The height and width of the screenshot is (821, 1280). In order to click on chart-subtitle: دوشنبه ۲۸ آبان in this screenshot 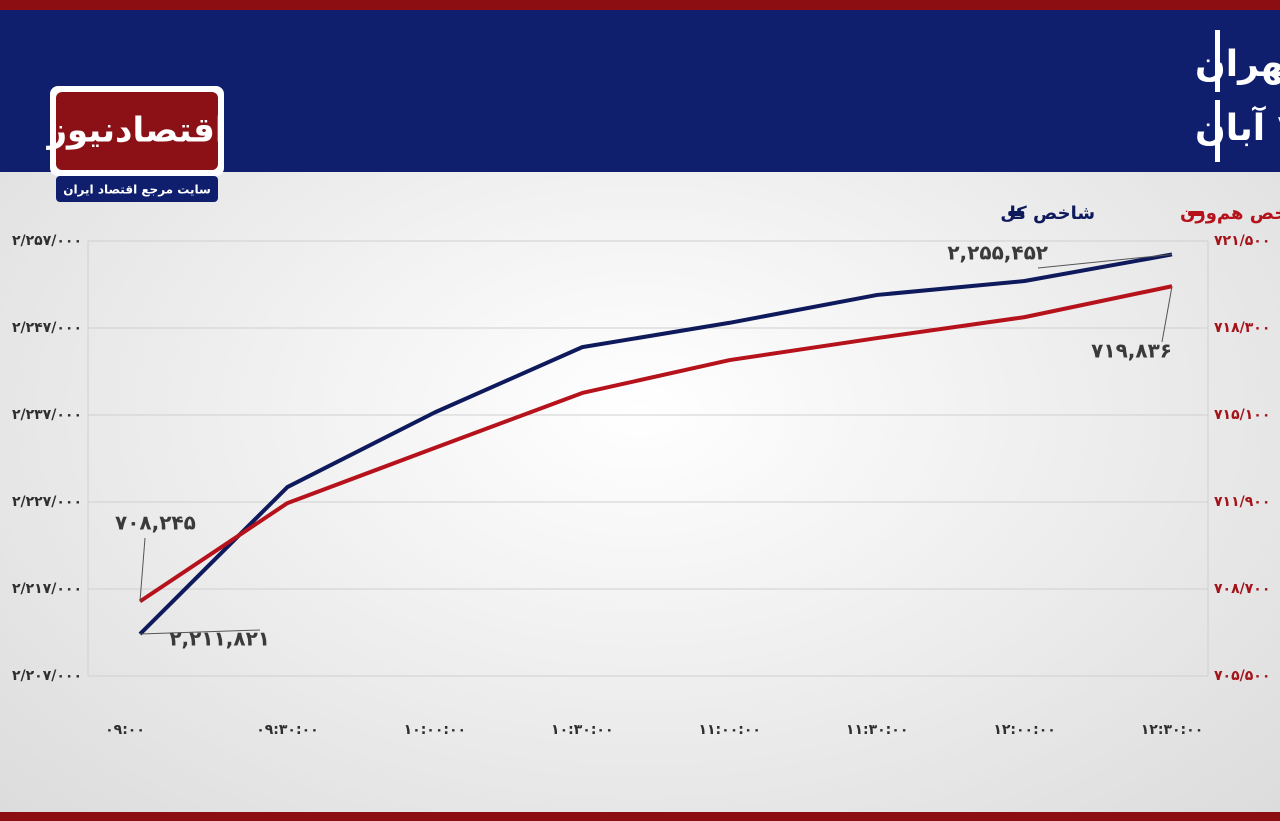, I will do `click(1237, 127)`.